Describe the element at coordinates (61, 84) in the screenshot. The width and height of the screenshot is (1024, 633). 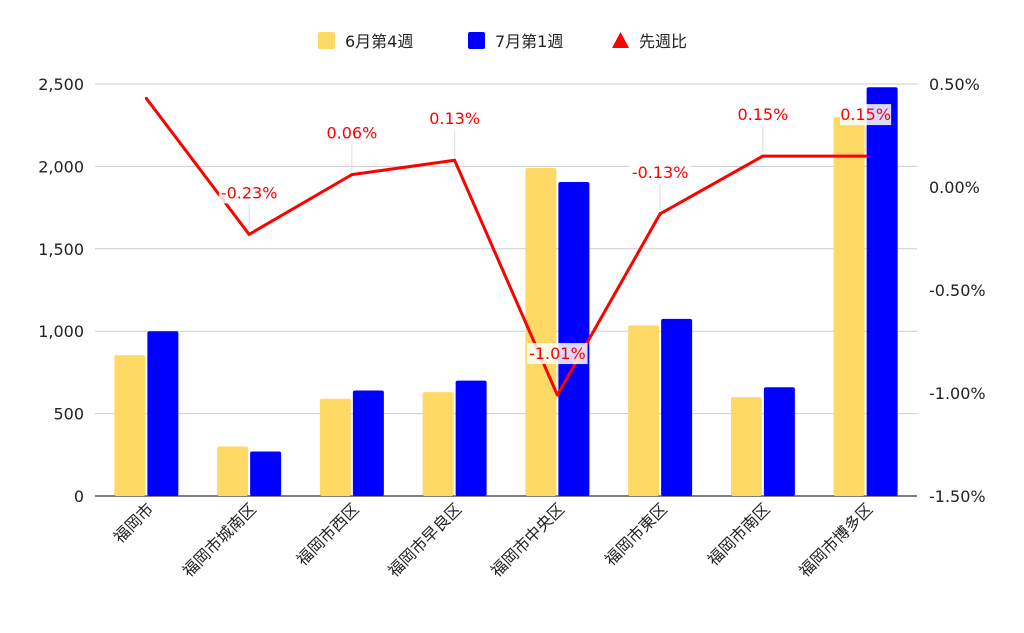
I see `y-left-tick-label: 2,500` at that location.